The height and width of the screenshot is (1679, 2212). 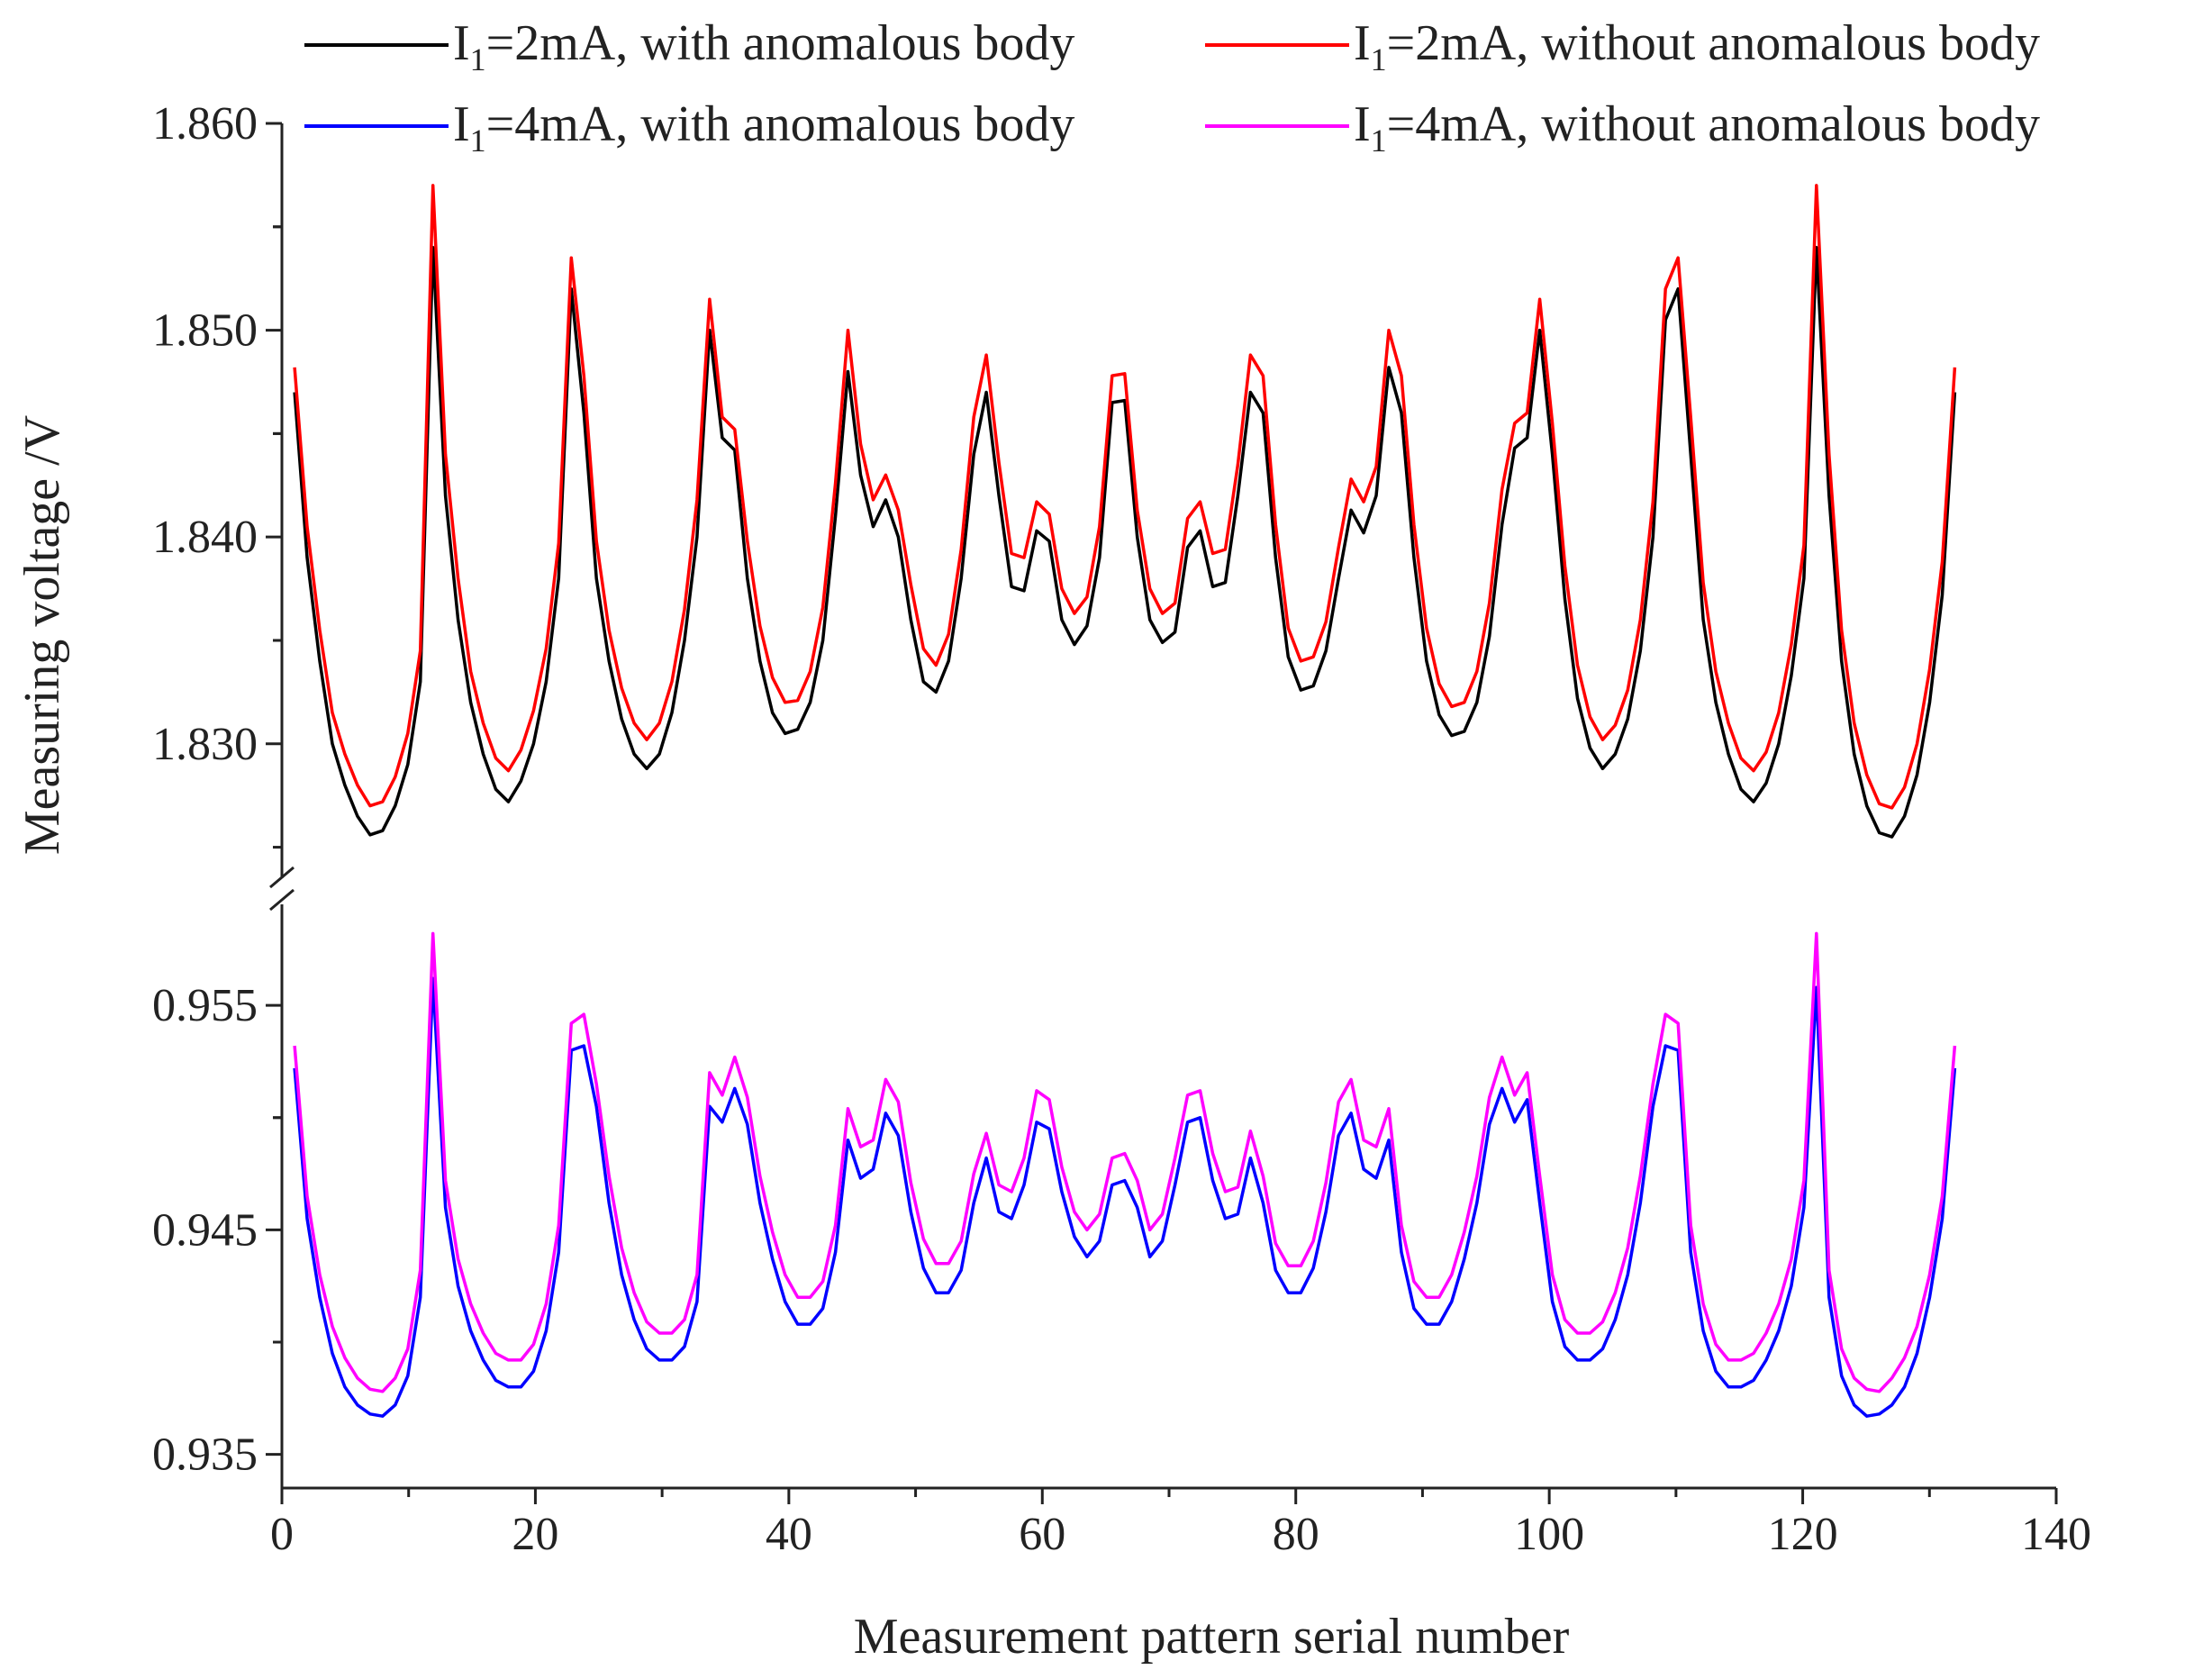 I want to click on x-tick-label: 40, so click(x=789, y=1534).